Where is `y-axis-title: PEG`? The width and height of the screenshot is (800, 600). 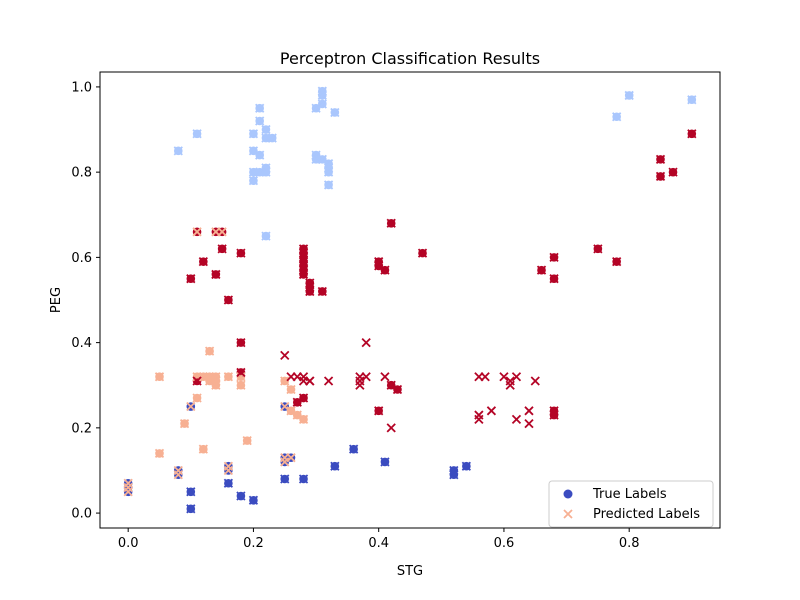
y-axis-title: PEG is located at coordinates (56, 300).